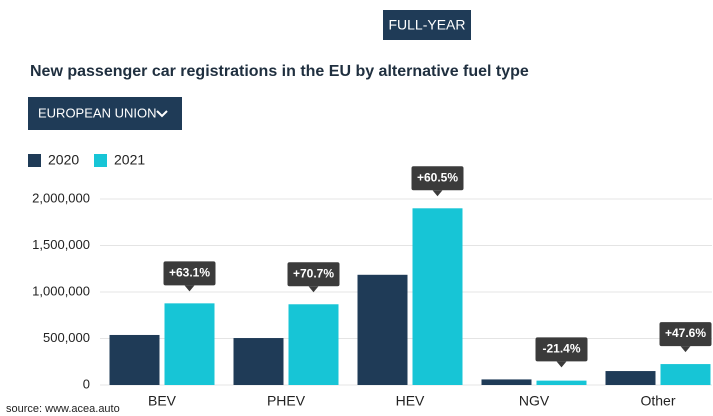 This screenshot has height=416, width=713. What do you see at coordinates (286, 401) in the screenshot?
I see `x-tick-label: PHEV` at bounding box center [286, 401].